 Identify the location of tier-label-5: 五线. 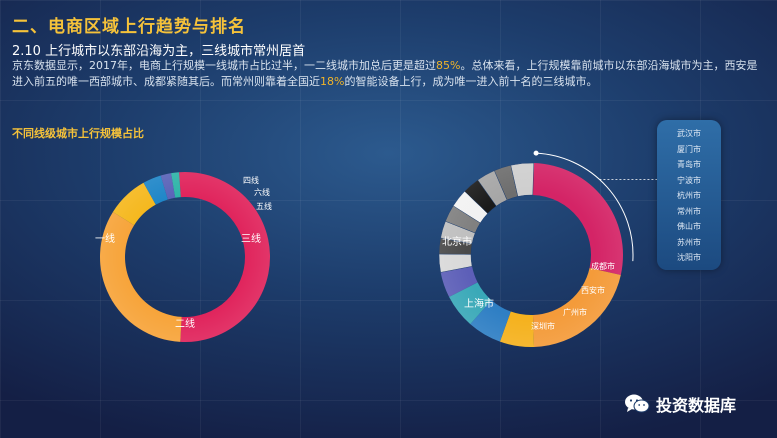
(264, 206).